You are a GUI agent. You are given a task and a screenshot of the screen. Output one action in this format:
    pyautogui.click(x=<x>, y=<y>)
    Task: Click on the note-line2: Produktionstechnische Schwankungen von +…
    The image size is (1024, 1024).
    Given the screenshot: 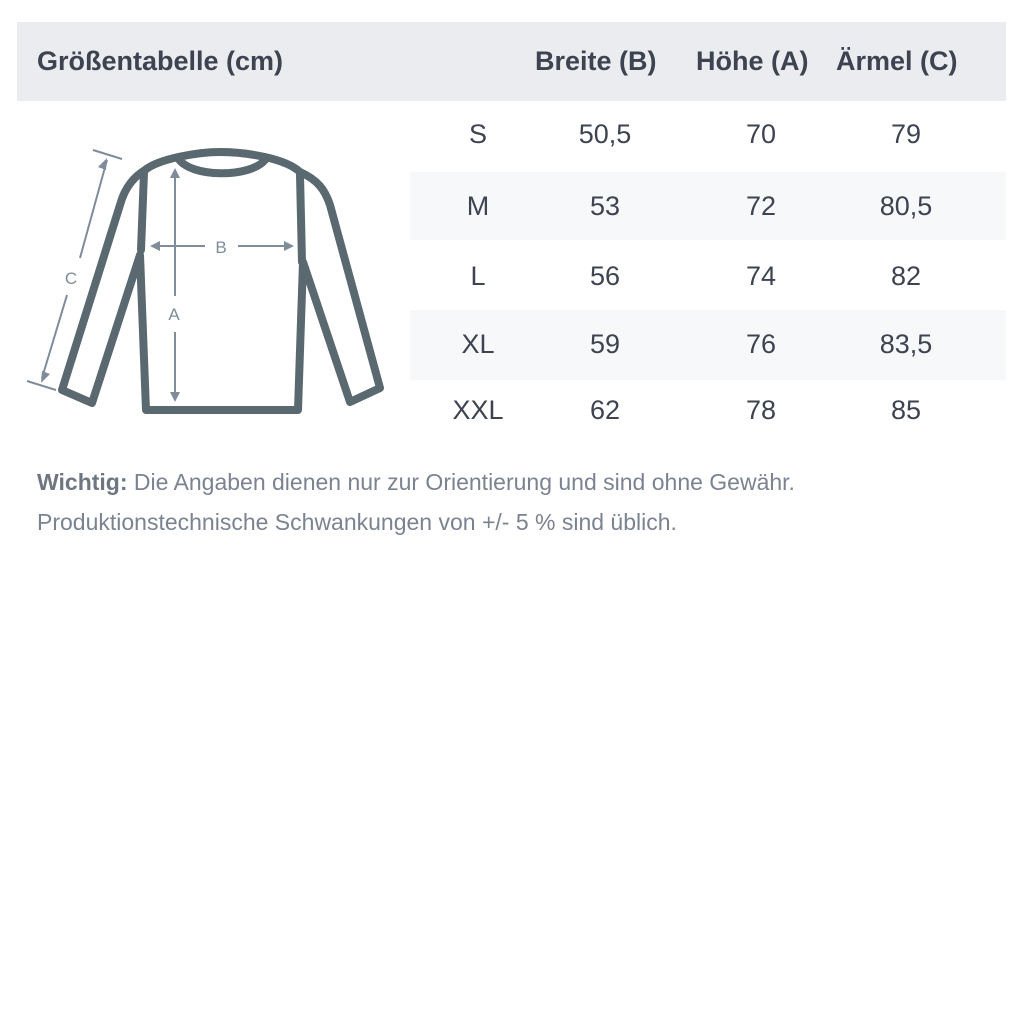 What is the action you would take?
    pyautogui.click(x=357, y=522)
    